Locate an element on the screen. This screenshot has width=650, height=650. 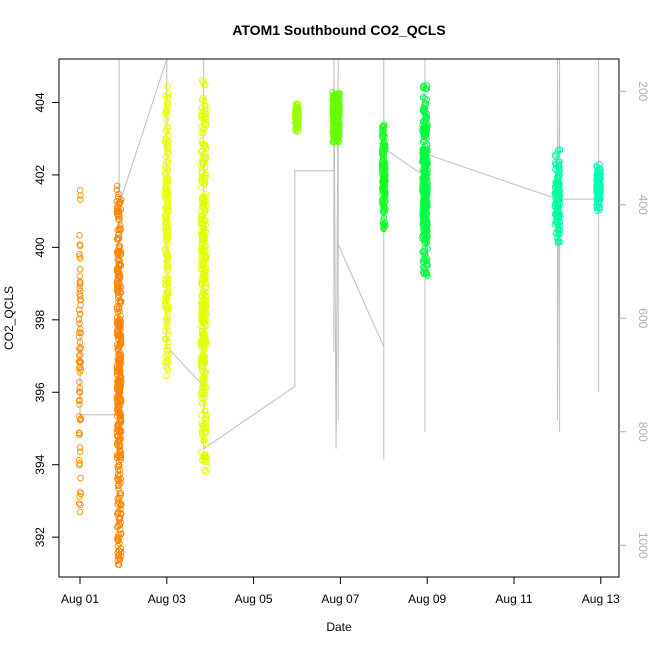
y-tick-label: 392 is located at coordinates (40, 537).